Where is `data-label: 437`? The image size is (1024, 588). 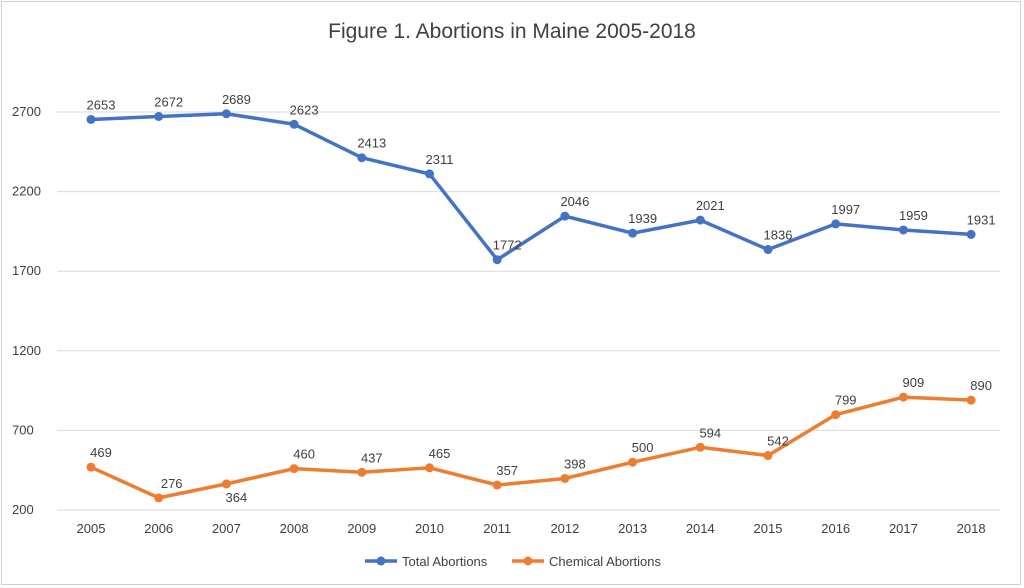
data-label: 437 is located at coordinates (372, 457).